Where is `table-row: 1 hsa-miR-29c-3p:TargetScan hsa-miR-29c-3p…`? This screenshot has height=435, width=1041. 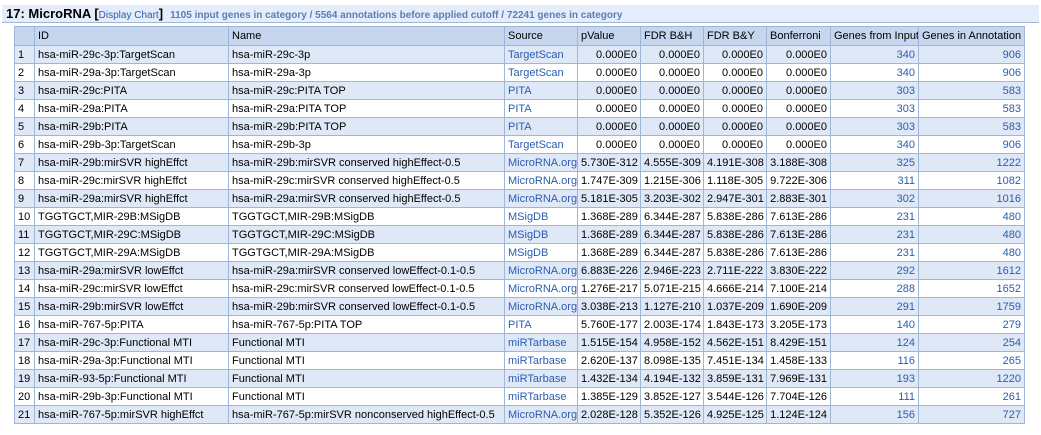
table-row: 1 hsa-miR-29c-3p:TargetScan hsa-miR-29c-3p… is located at coordinates (519, 54).